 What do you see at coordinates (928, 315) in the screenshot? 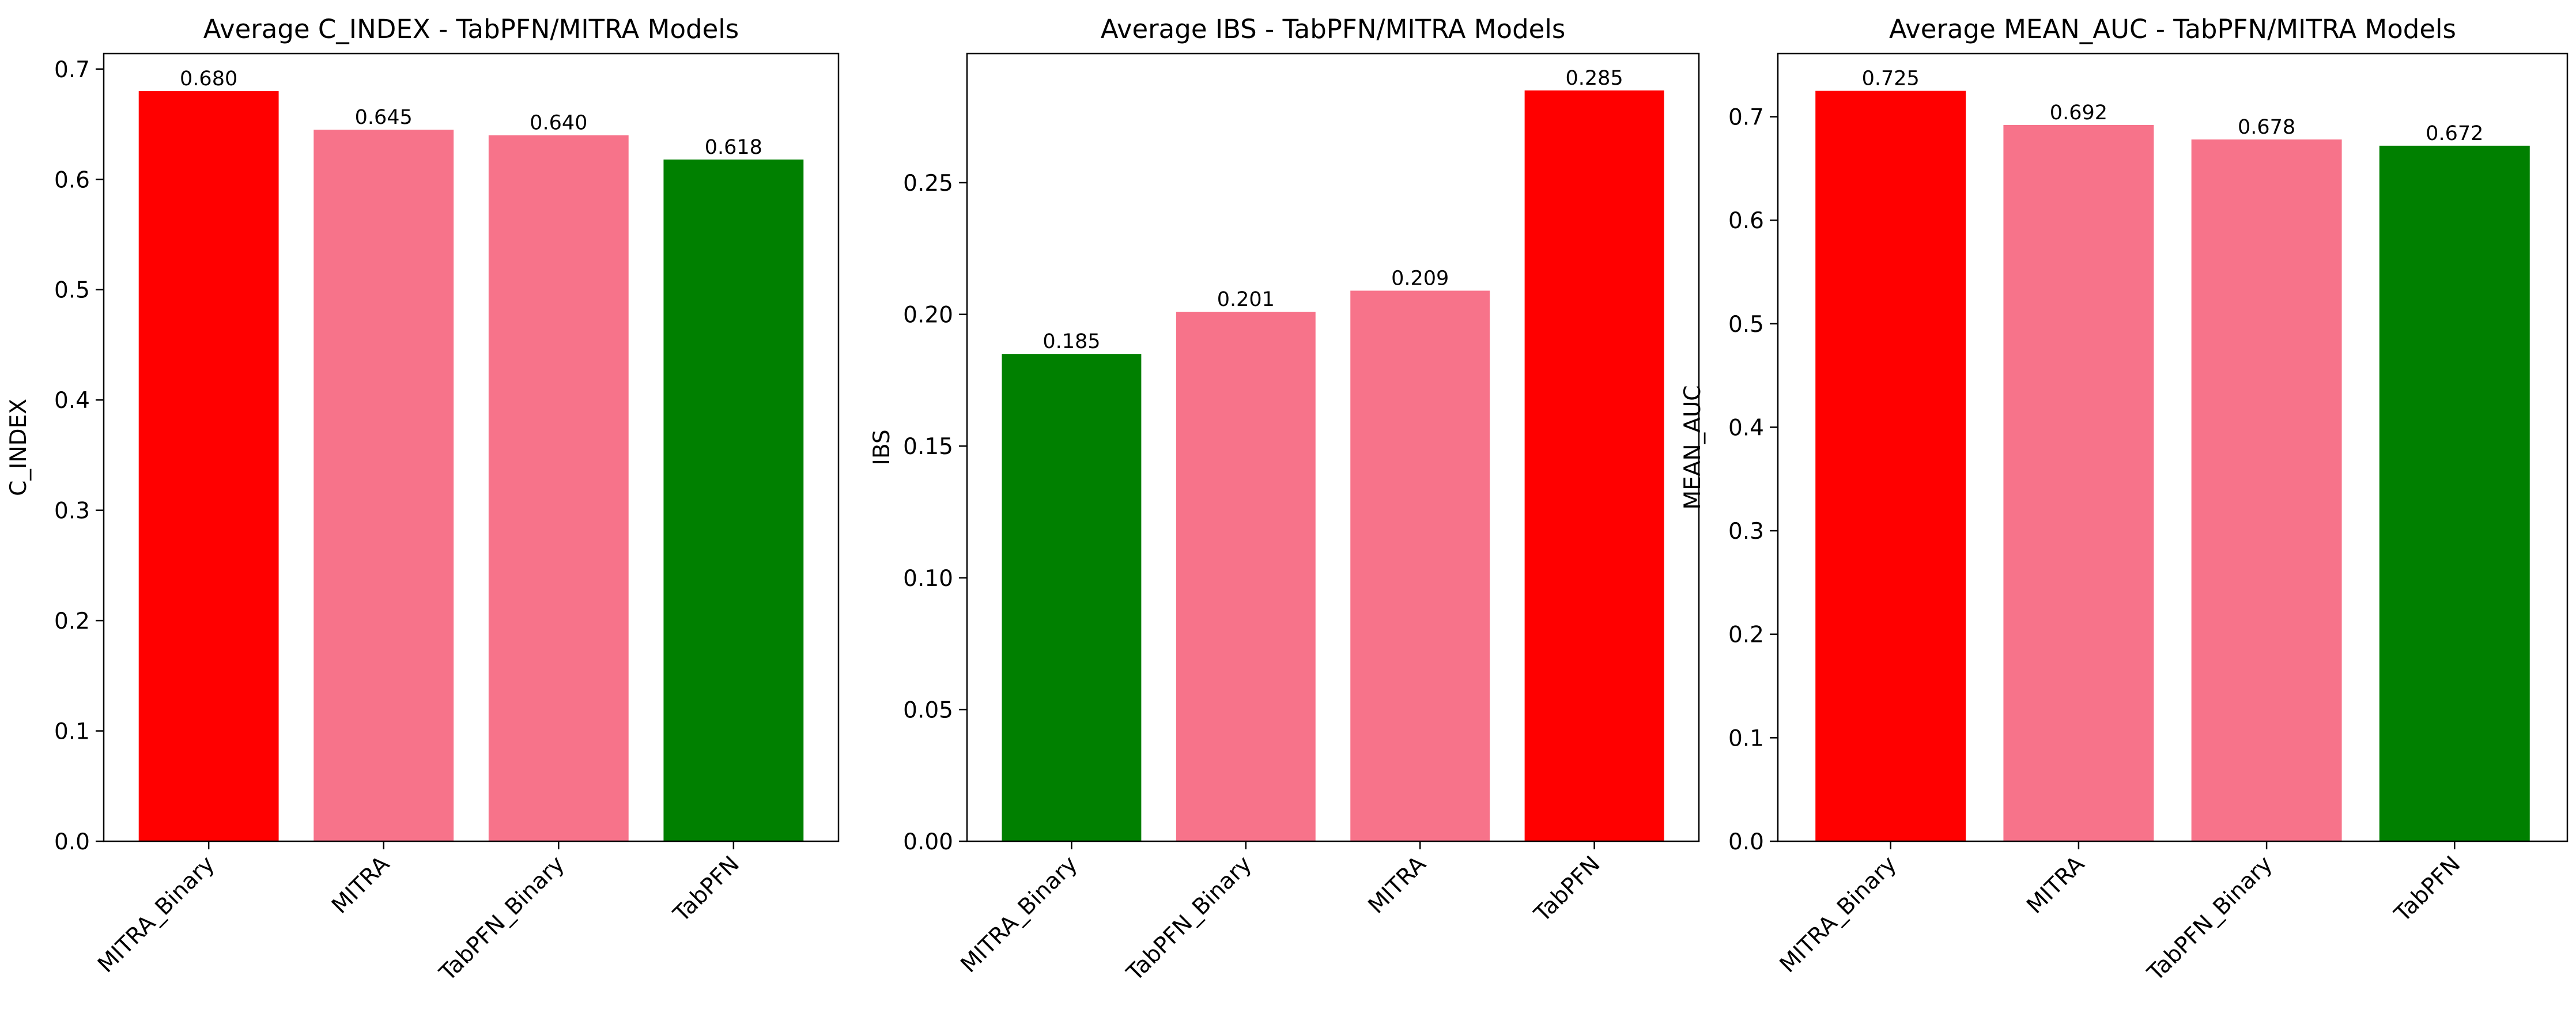
I see `y-tick-label: 0.20` at bounding box center [928, 315].